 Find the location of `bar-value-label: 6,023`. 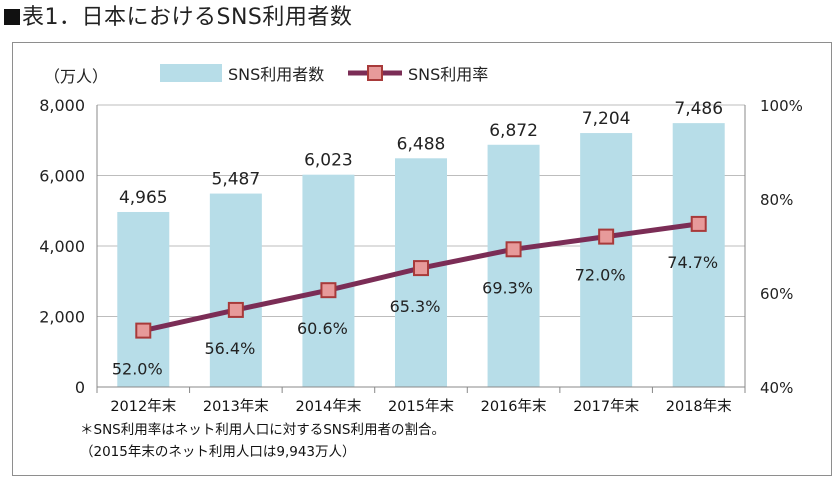

bar-value-label: 6,023 is located at coordinates (328, 161).